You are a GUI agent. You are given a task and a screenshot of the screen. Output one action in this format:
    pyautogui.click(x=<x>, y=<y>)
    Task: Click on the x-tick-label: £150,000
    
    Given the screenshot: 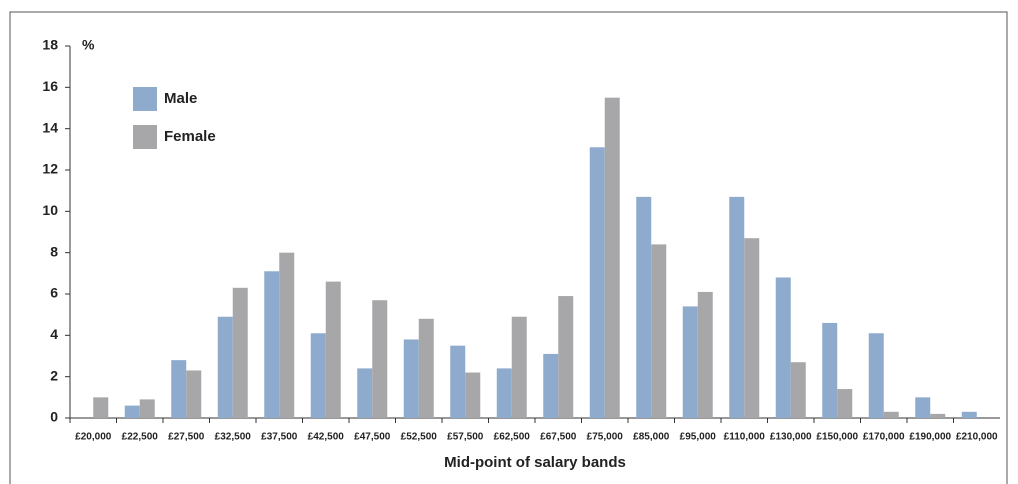 What is the action you would take?
    pyautogui.click(x=837, y=437)
    